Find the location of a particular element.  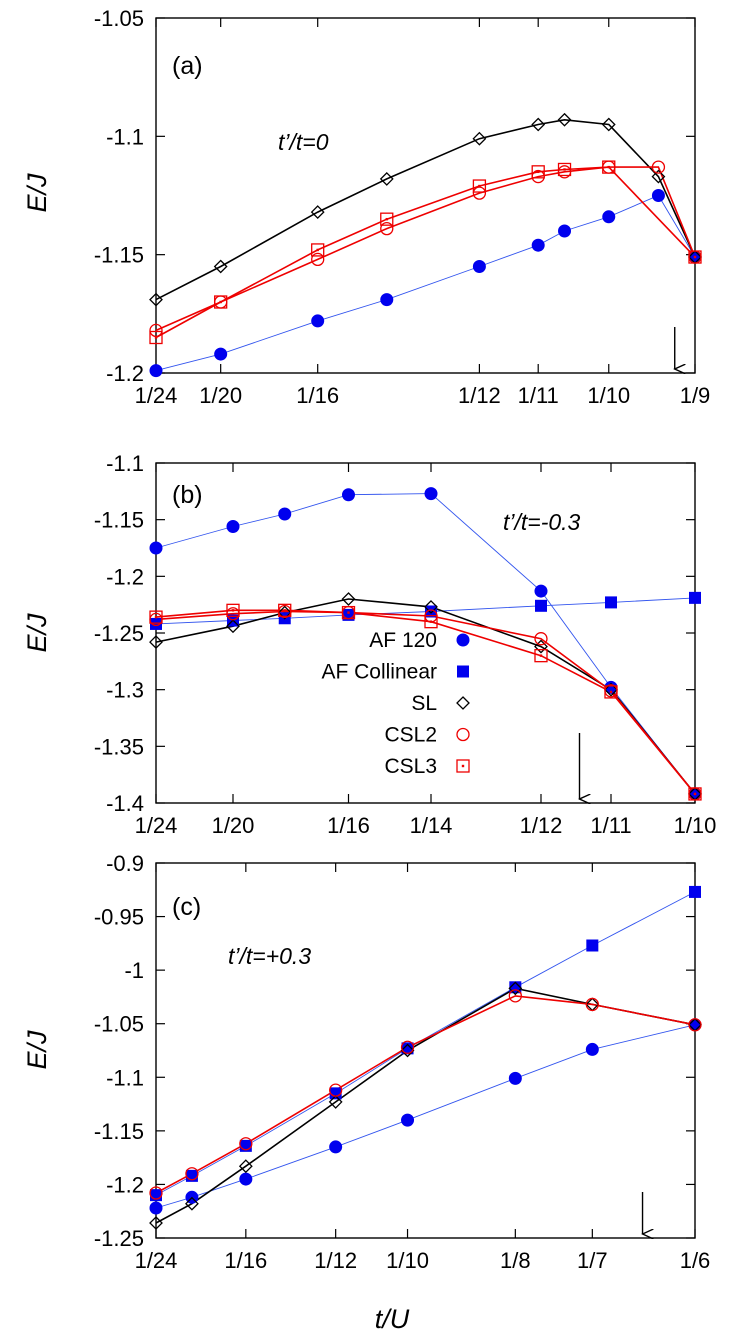

series-points-csl2 is located at coordinates (425, 249).